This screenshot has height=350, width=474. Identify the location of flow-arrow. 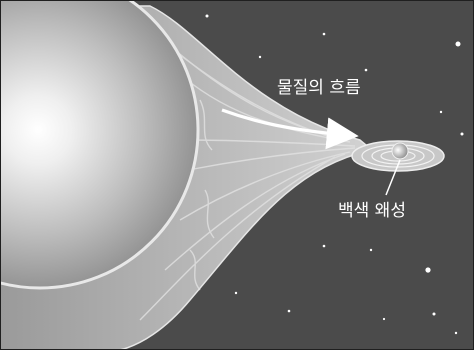
(290, 129).